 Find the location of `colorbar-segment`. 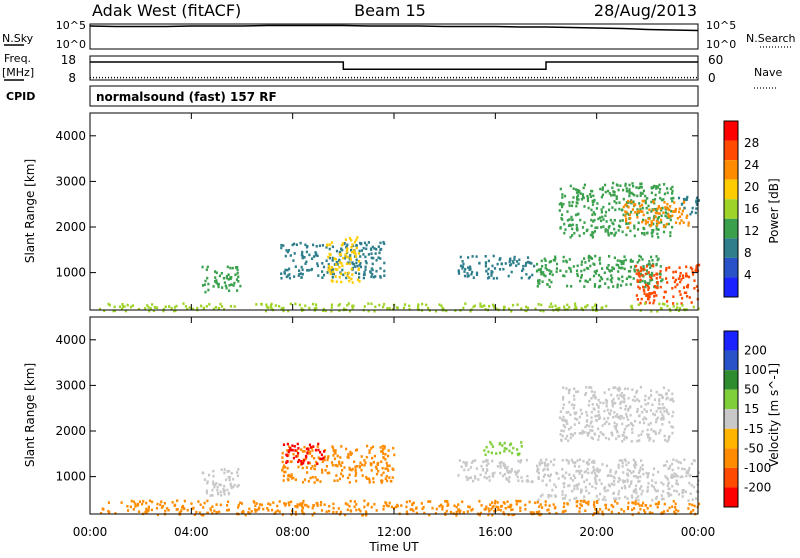

colorbar-segment is located at coordinates (731, 267).